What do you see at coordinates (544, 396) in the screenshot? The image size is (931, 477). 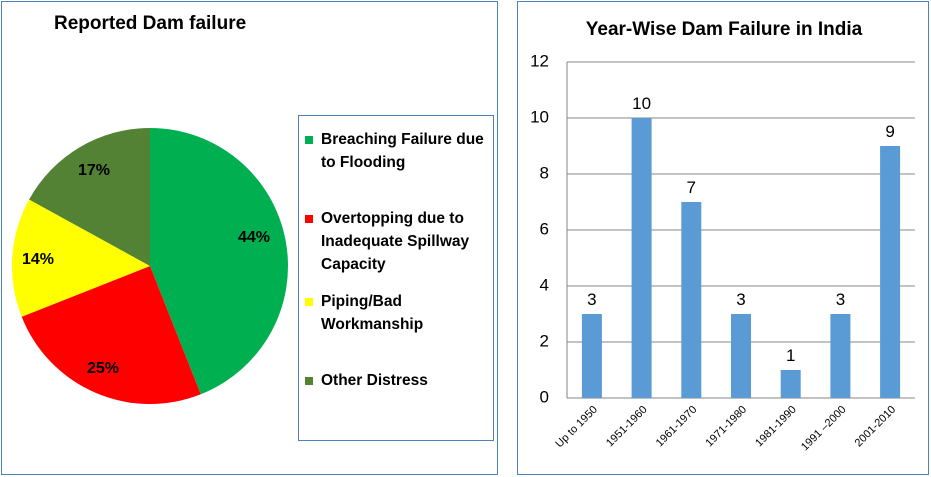 I see `y-tick-label: 0` at bounding box center [544, 396].